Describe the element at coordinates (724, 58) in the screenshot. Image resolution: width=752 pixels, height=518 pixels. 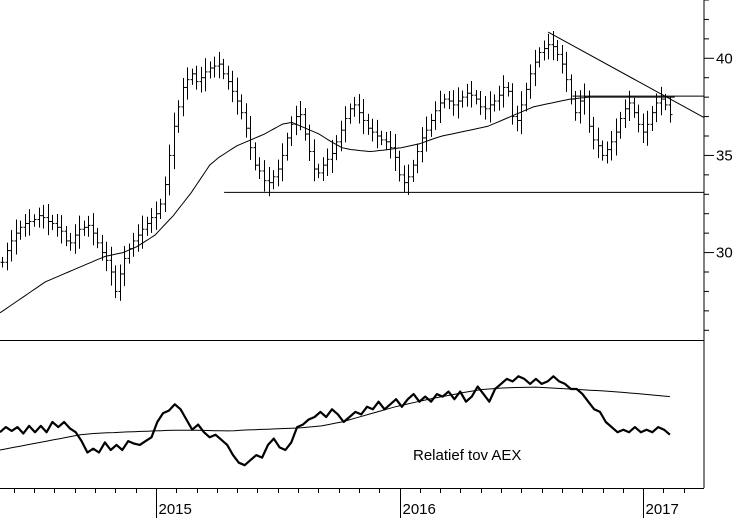
I see `y-tick-label: 40` at that location.